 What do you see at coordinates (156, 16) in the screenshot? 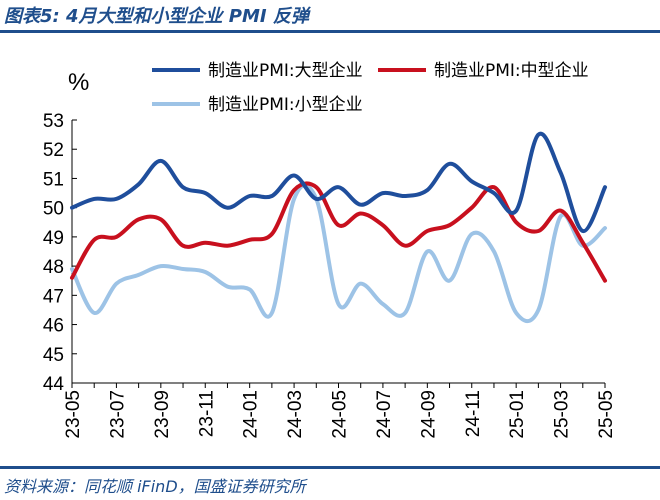
I see `page-title: 图表5: 4月大型和小型企业 PMI 反弹` at bounding box center [156, 16].